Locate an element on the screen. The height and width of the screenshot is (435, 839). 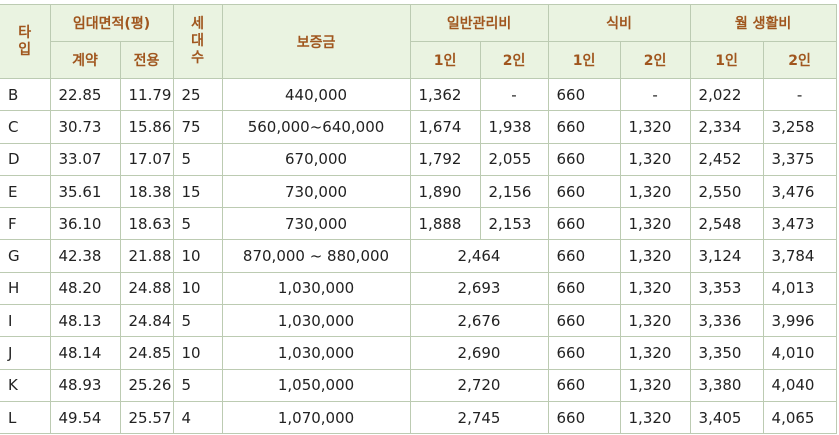
table-cell: L is located at coordinates (25, 417).